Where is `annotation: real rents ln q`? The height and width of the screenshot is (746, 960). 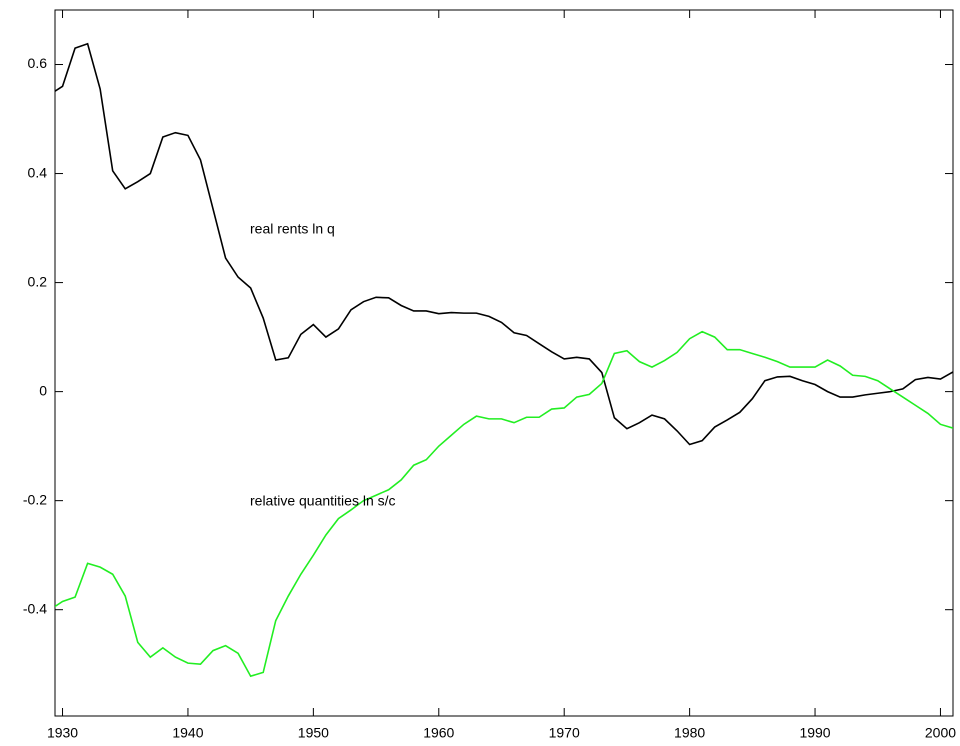 annotation: real rents ln q is located at coordinates (292, 229).